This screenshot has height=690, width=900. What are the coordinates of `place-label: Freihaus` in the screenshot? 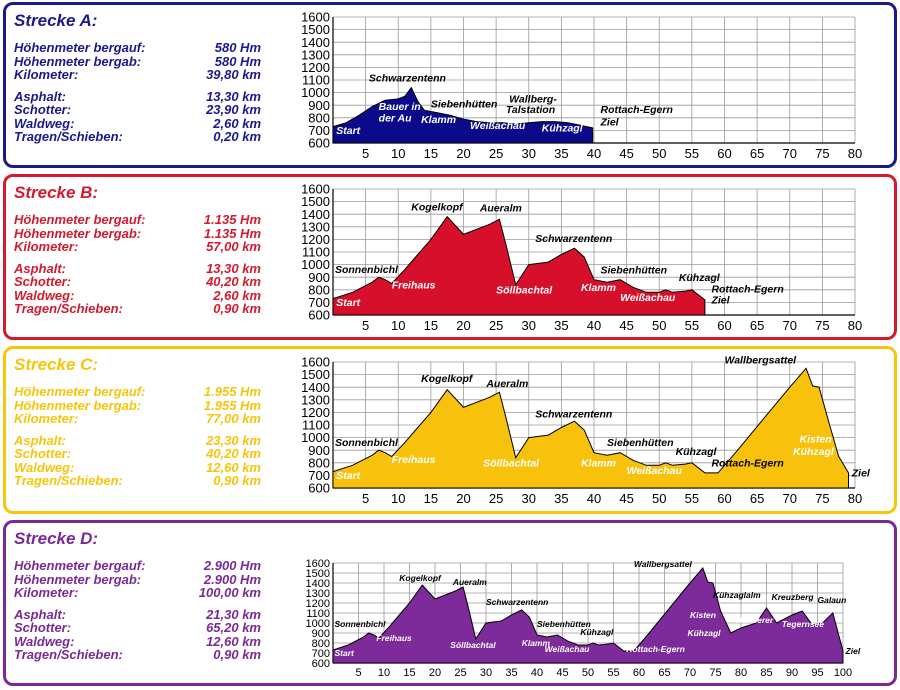 It's located at (394, 638).